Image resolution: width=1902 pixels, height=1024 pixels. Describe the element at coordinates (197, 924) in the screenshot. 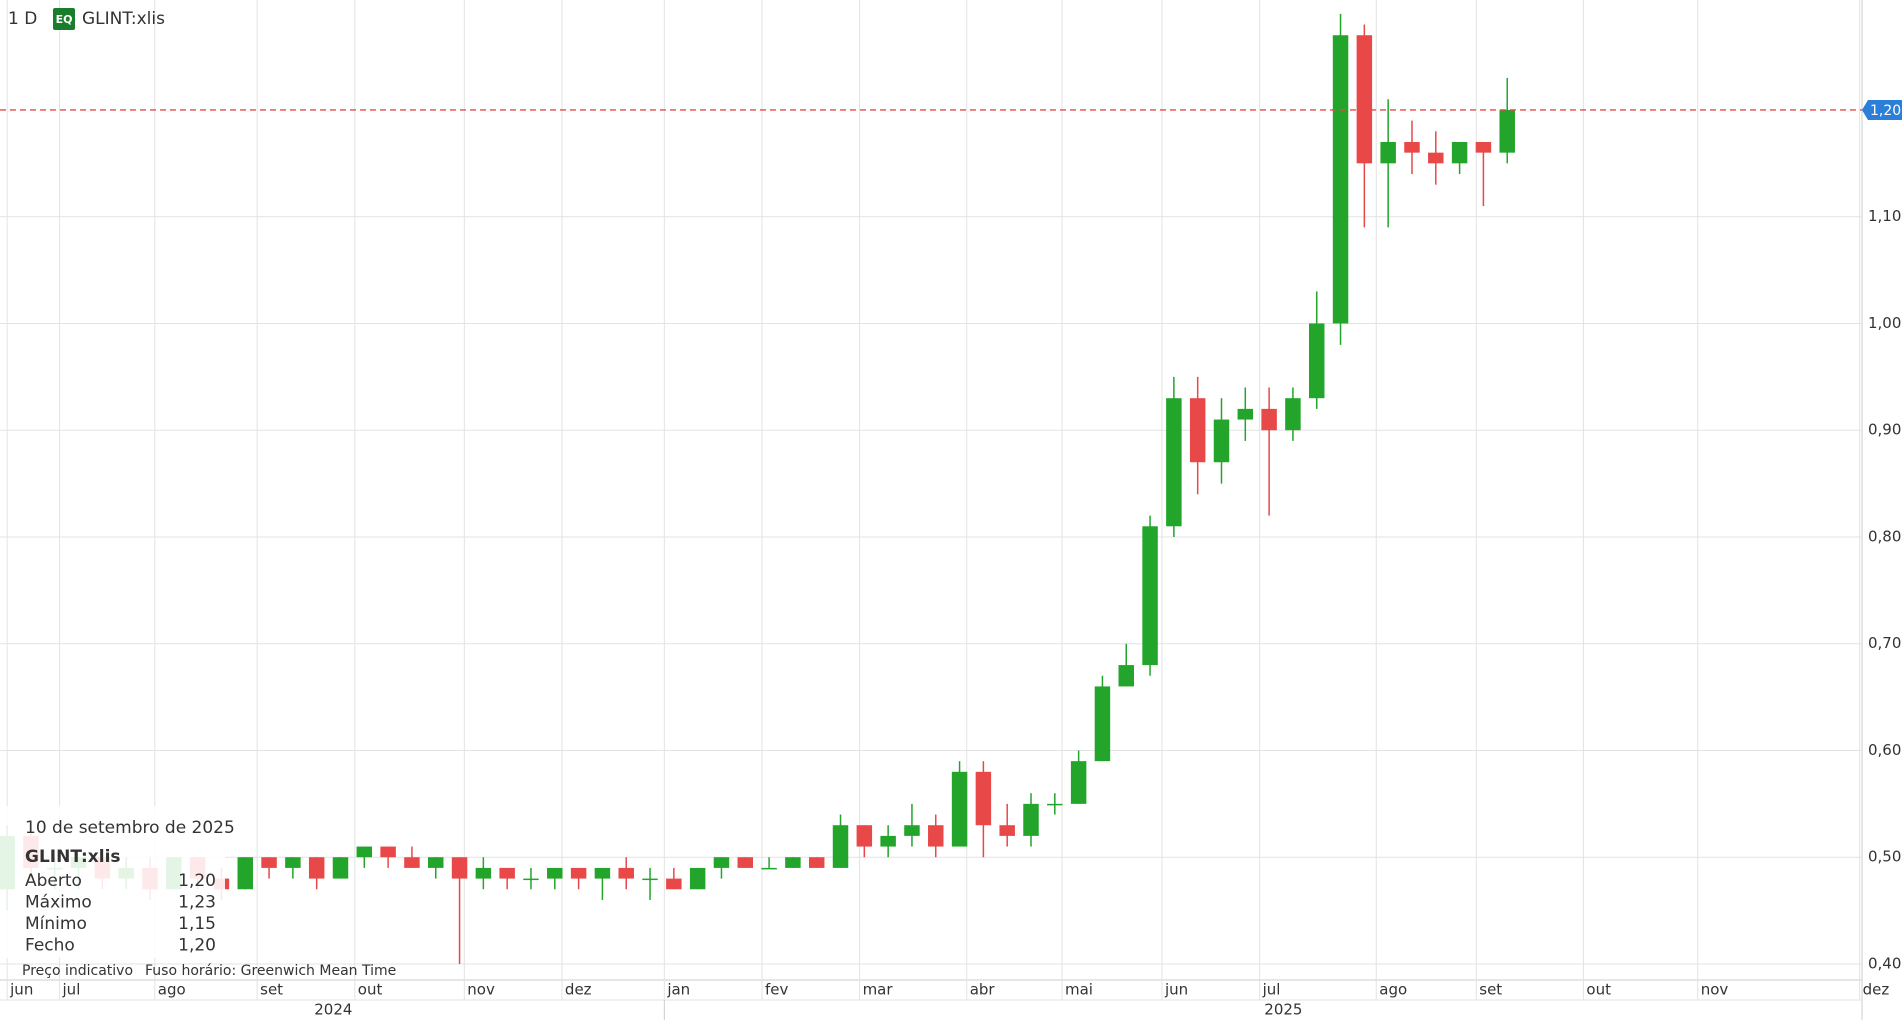

I see `info-value: 1,15` at that location.